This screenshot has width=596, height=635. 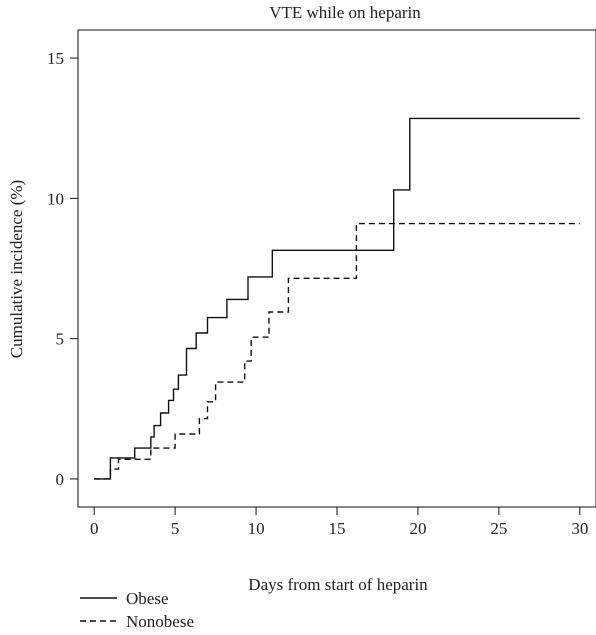 What do you see at coordinates (579, 528) in the screenshot?
I see `x-tick-label: 30` at bounding box center [579, 528].